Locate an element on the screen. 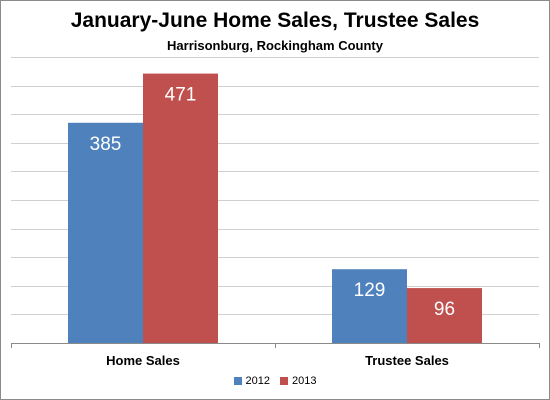  data-label: 471 is located at coordinates (181, 95).